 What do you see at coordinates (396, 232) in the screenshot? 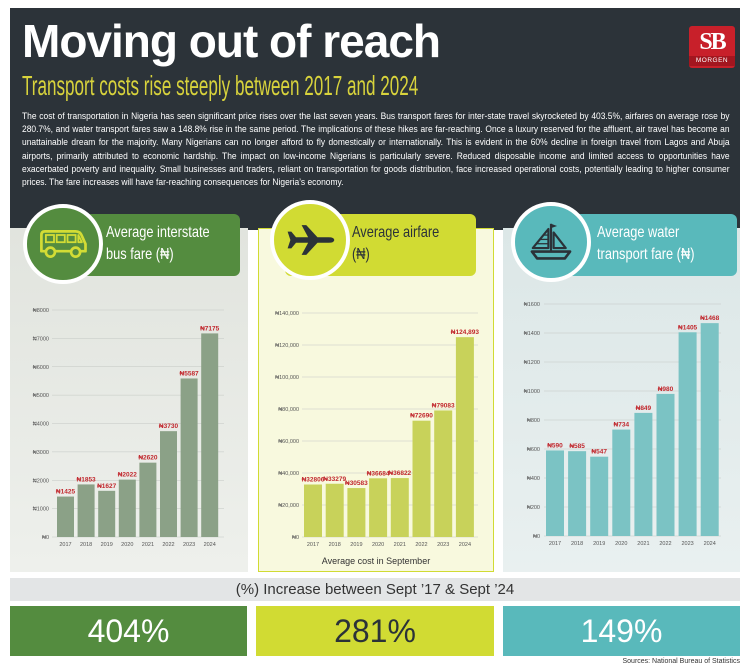
I see `airfare-title-line-1: Average airfare` at bounding box center [396, 232].